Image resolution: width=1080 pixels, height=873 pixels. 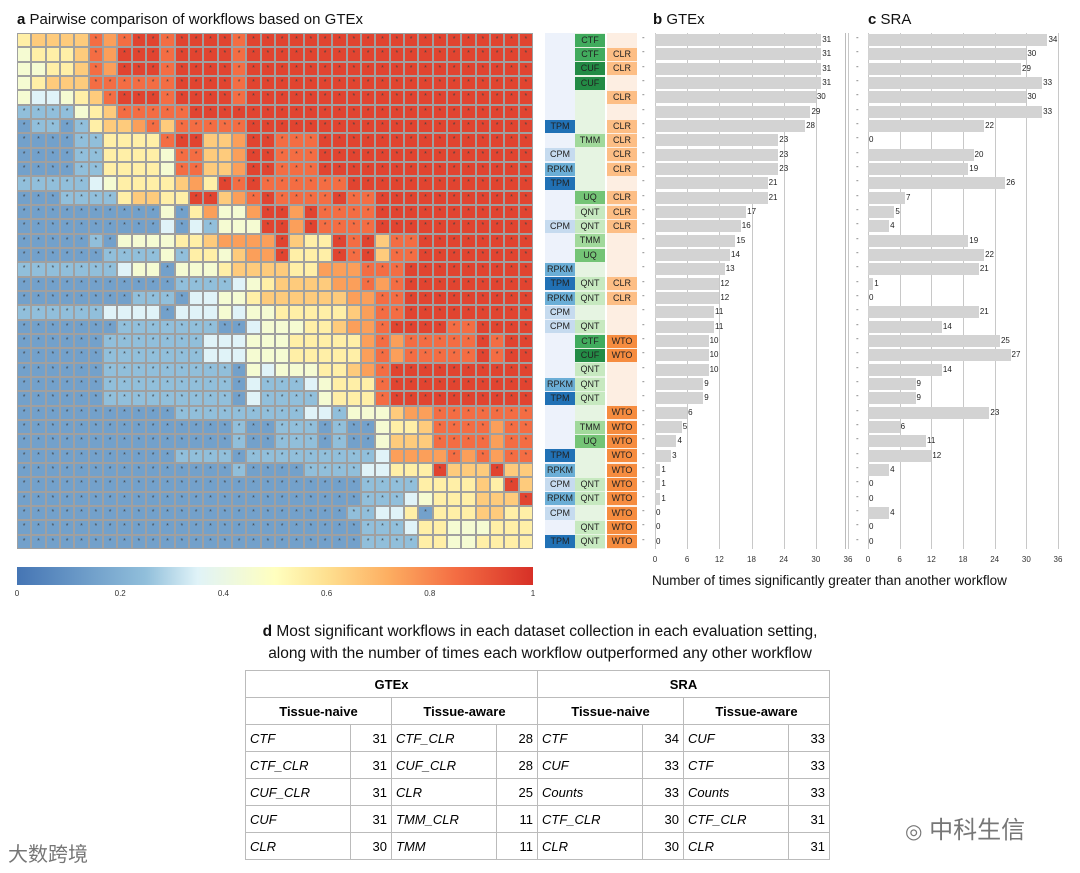 I want to click on x-tick-label: 30, so click(x=1026, y=559).